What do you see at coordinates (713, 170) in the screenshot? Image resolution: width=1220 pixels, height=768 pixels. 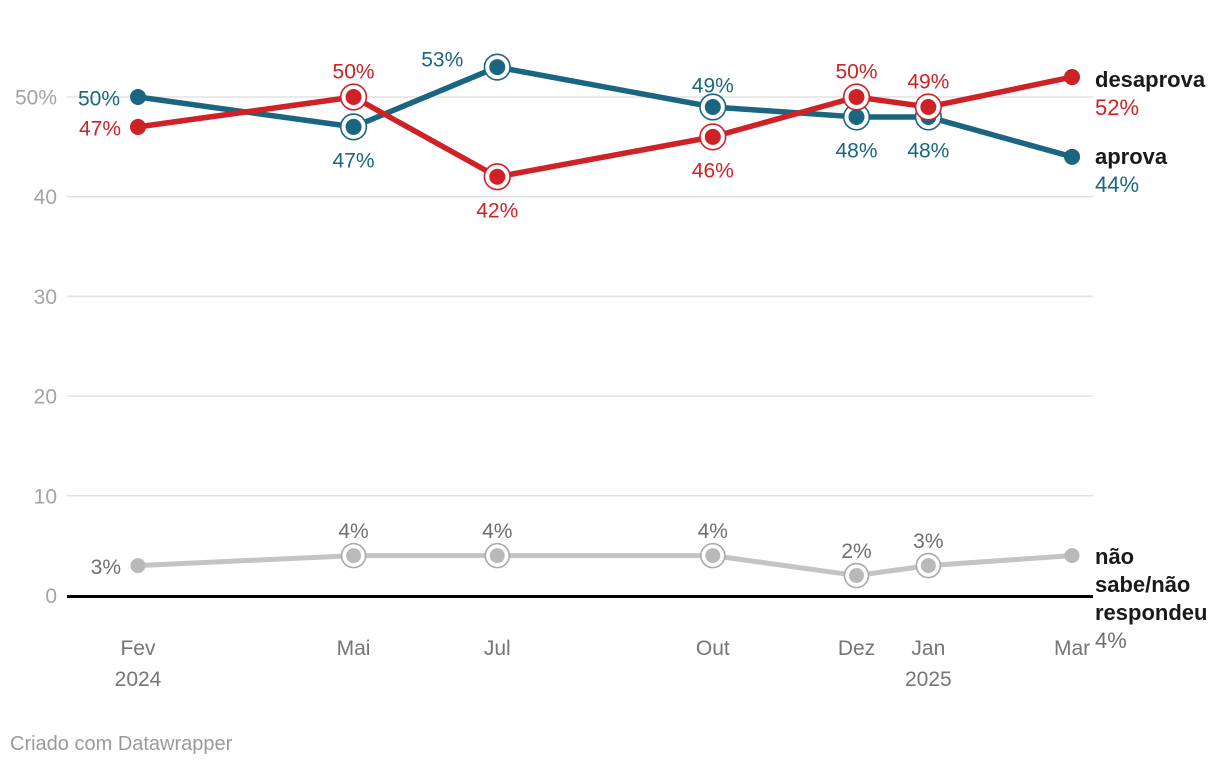 I see `value-label-desaprova: 46%` at bounding box center [713, 170].